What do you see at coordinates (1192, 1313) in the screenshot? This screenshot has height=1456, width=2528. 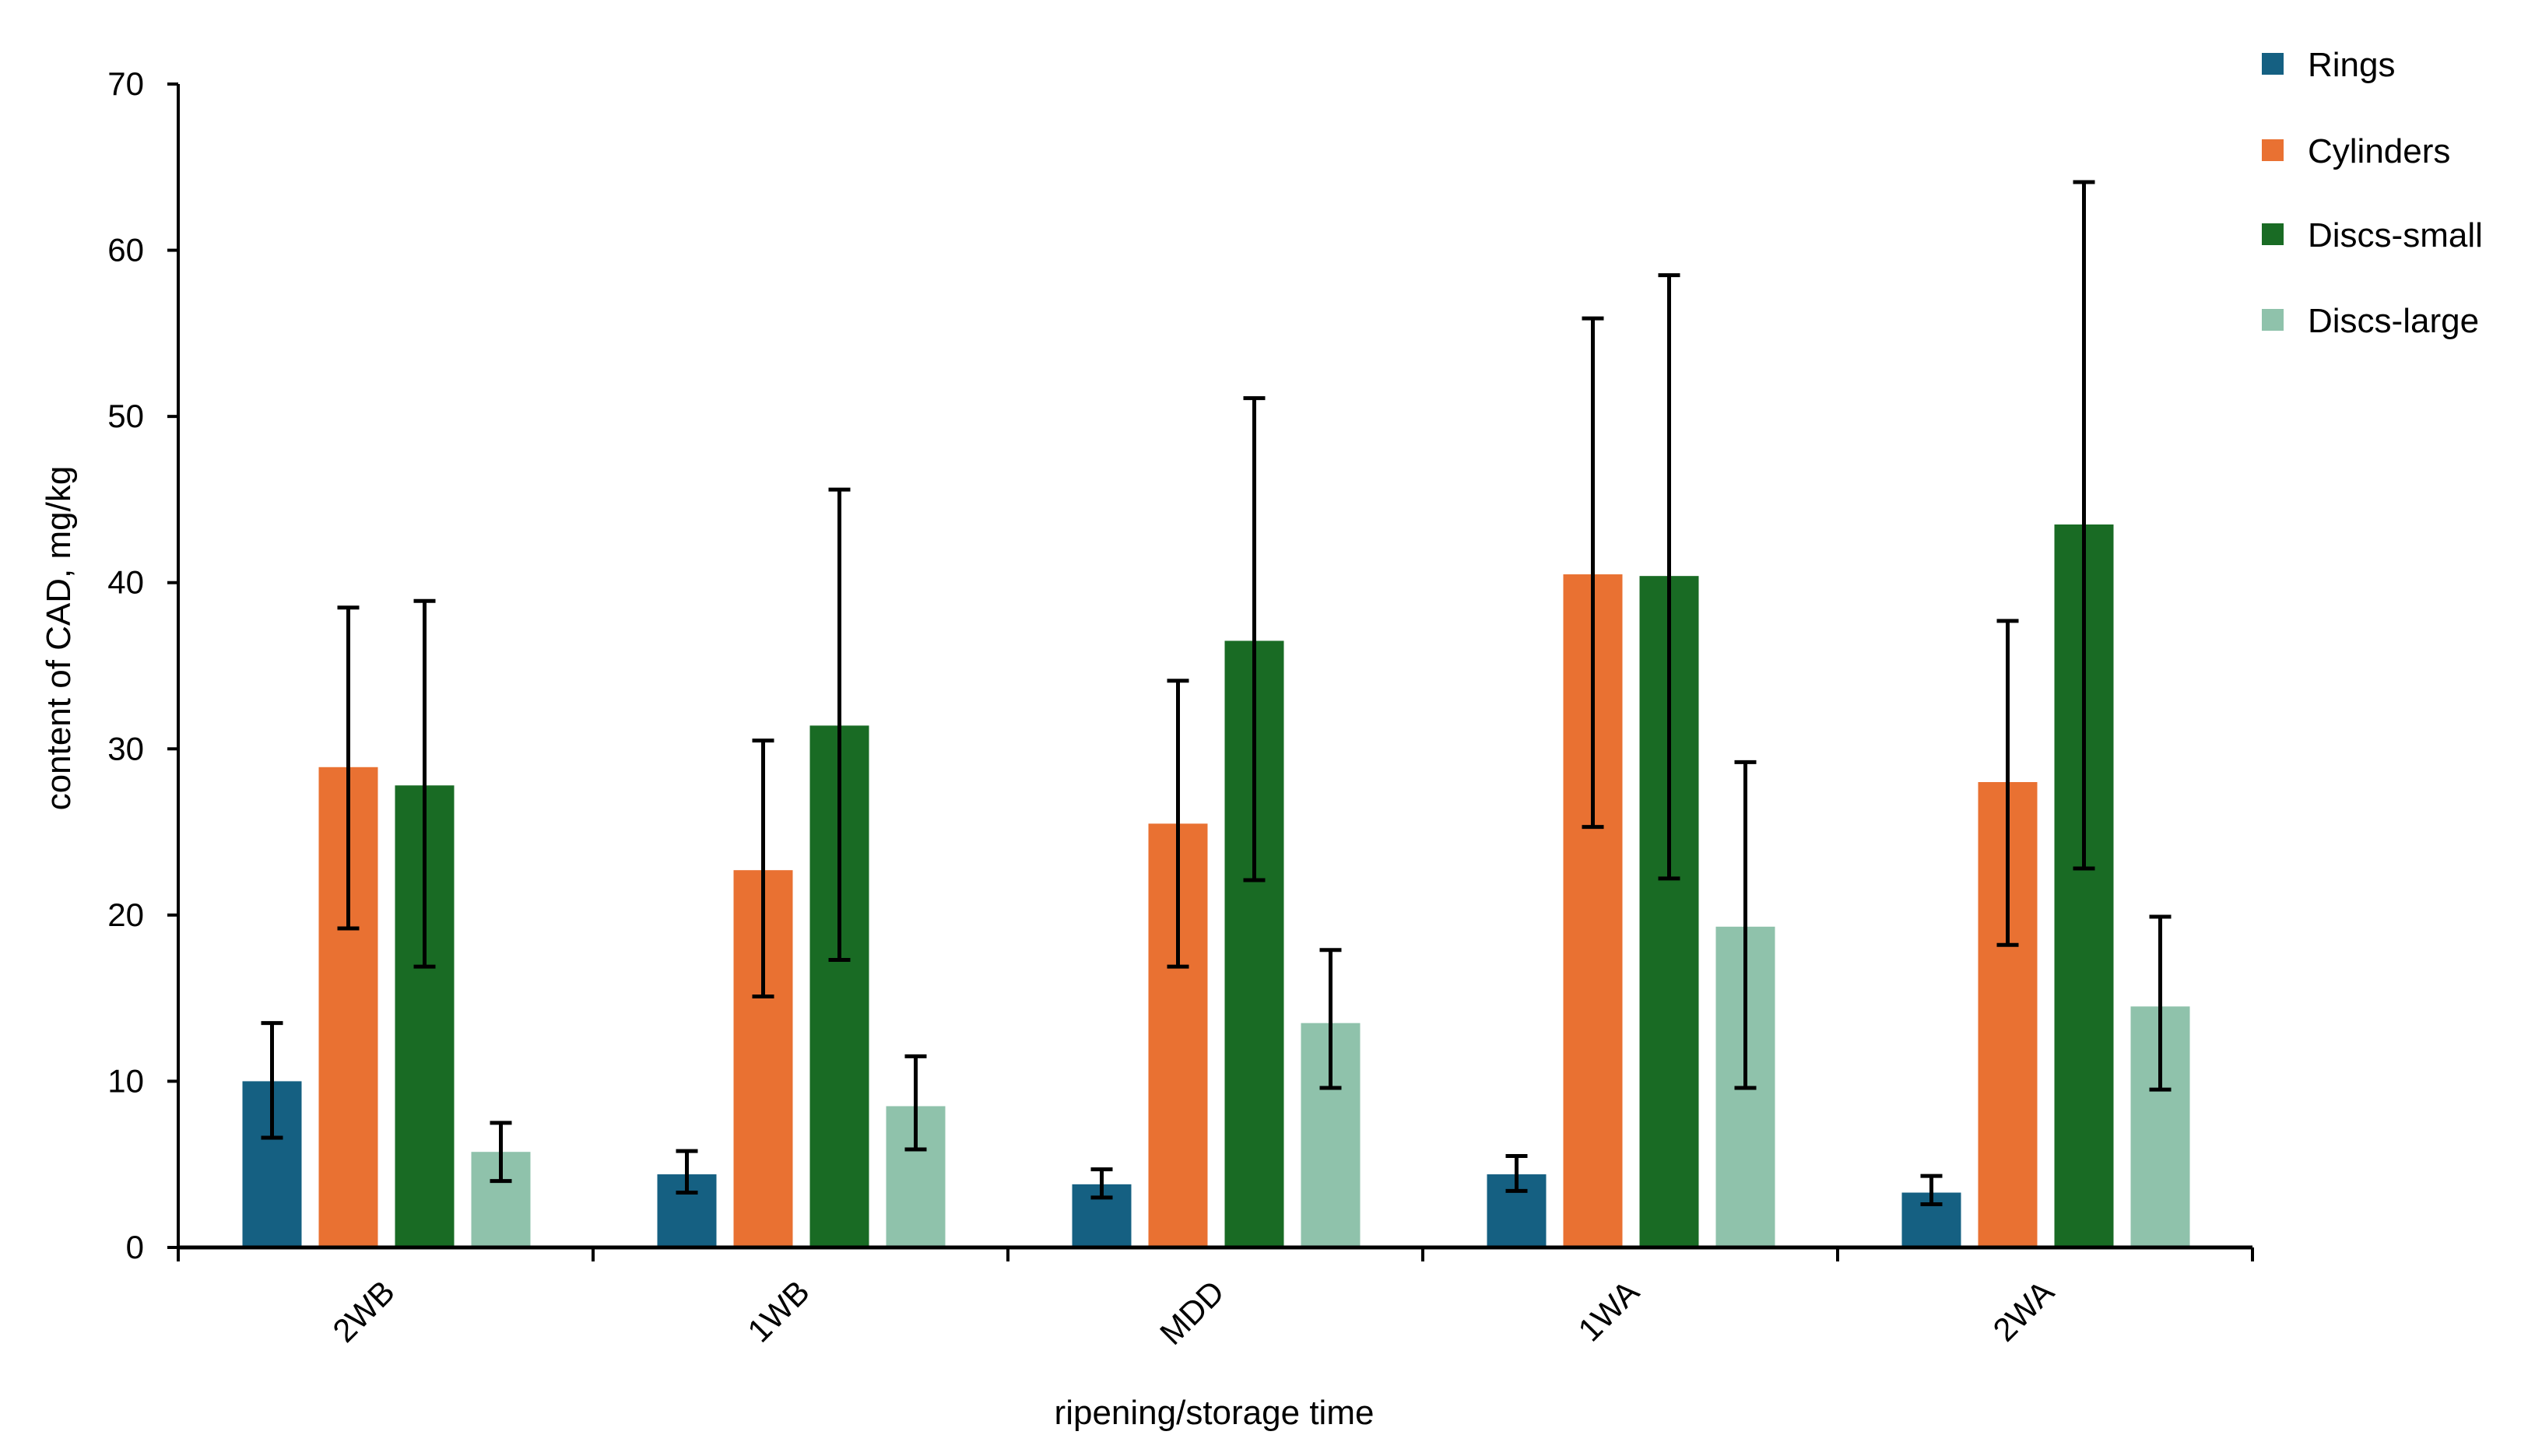 I see `x-tick-label: MDD` at bounding box center [1192, 1313].